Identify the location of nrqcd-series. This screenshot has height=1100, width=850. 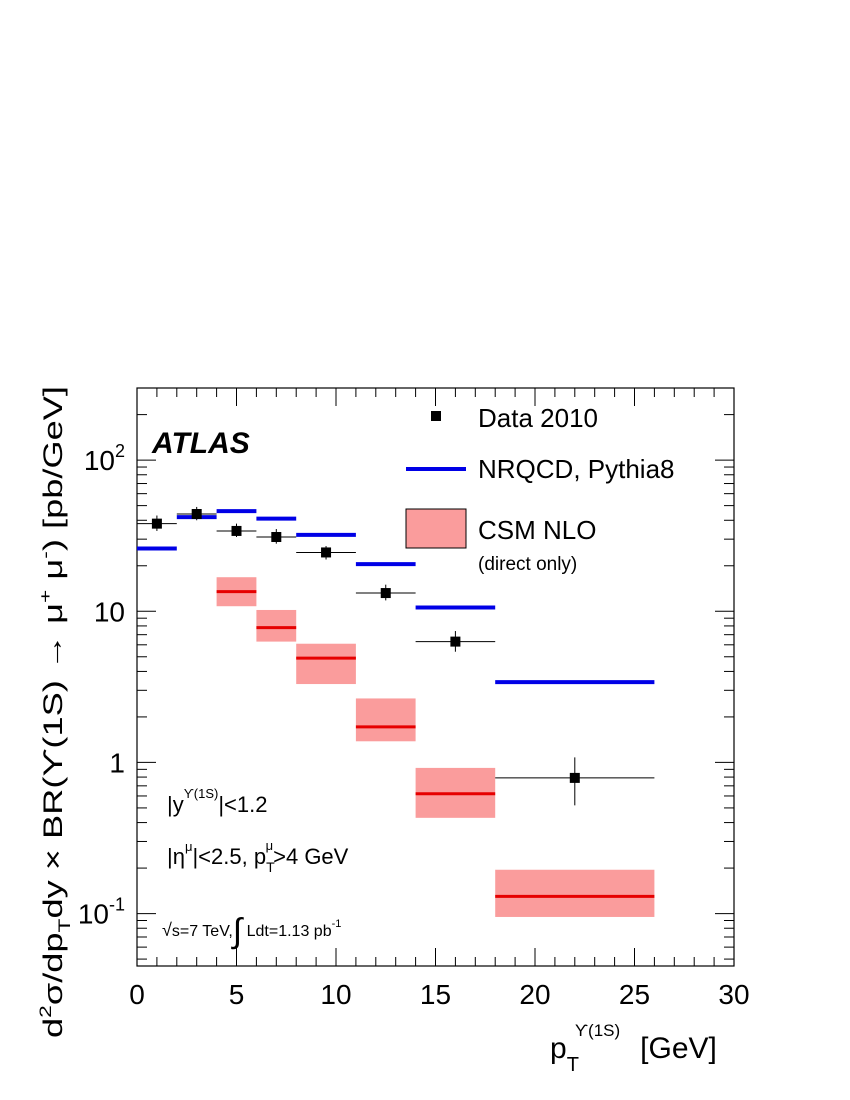
(396, 597).